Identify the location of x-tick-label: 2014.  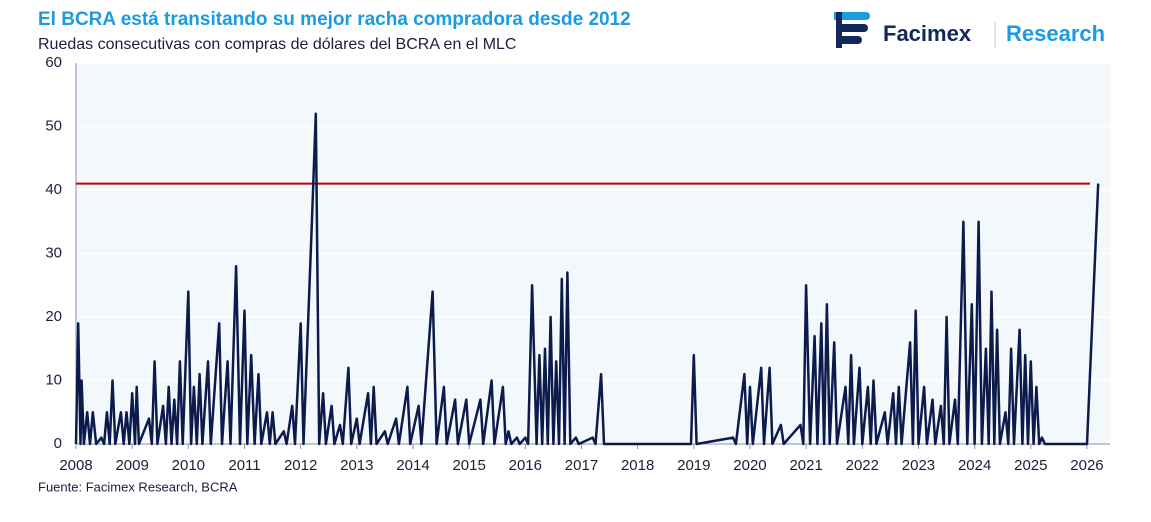
(412, 465).